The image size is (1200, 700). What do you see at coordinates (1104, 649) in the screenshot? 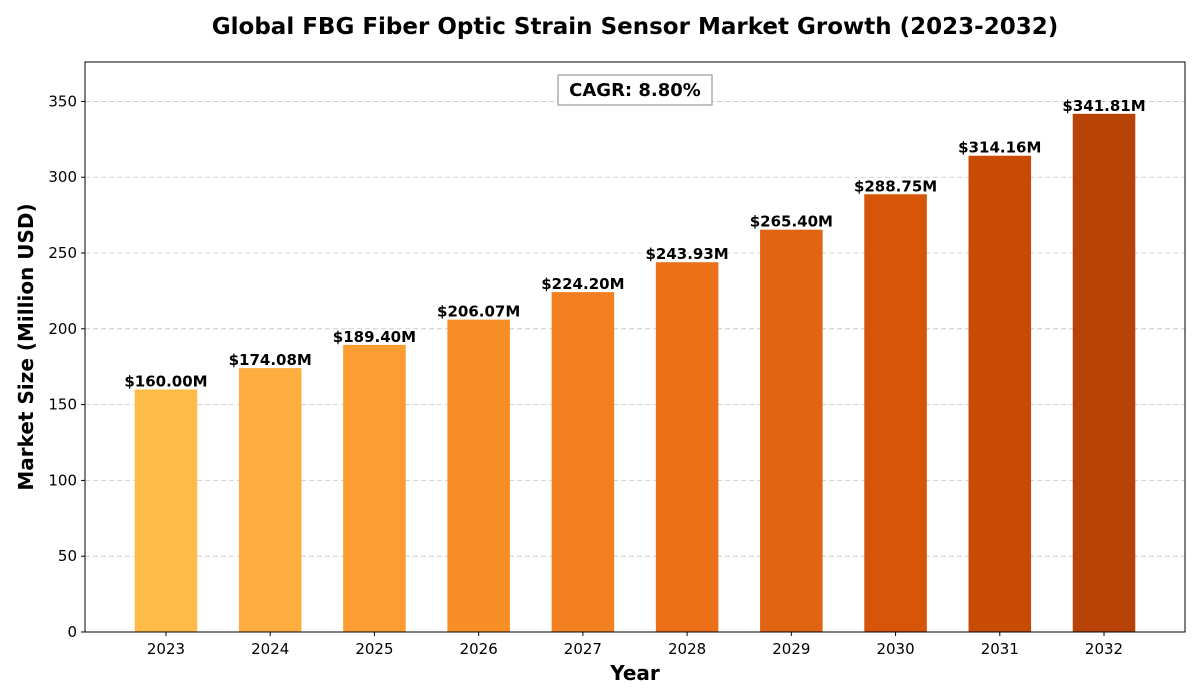
I see `x-tick-label: 2032` at bounding box center [1104, 649].